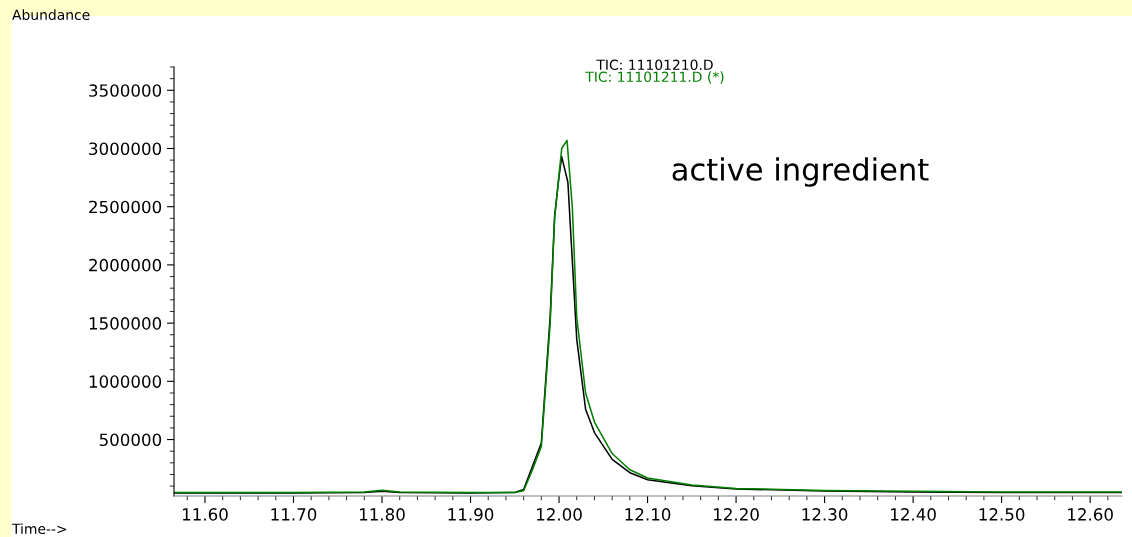 Image resolution: width=1132 pixels, height=537 pixels. I want to click on y-tick-label: 3500000, so click(125, 90).